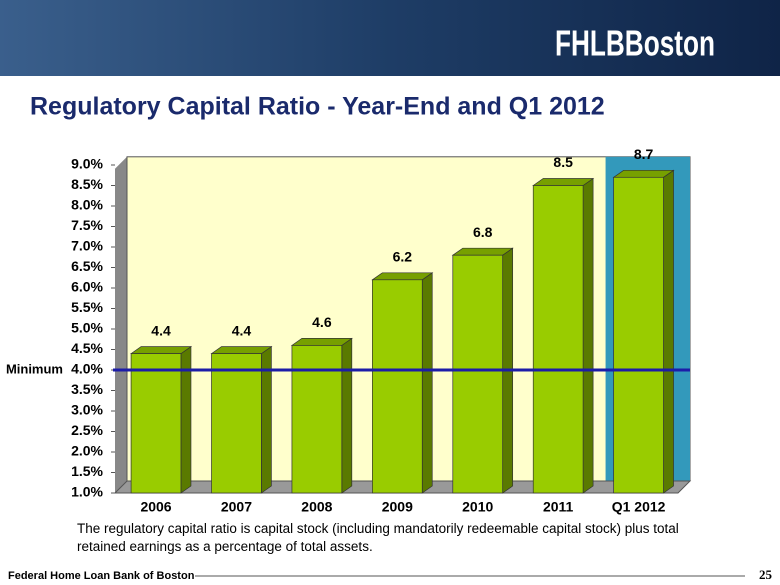  I want to click on y-tick-label: 2.5%, so click(87, 430).